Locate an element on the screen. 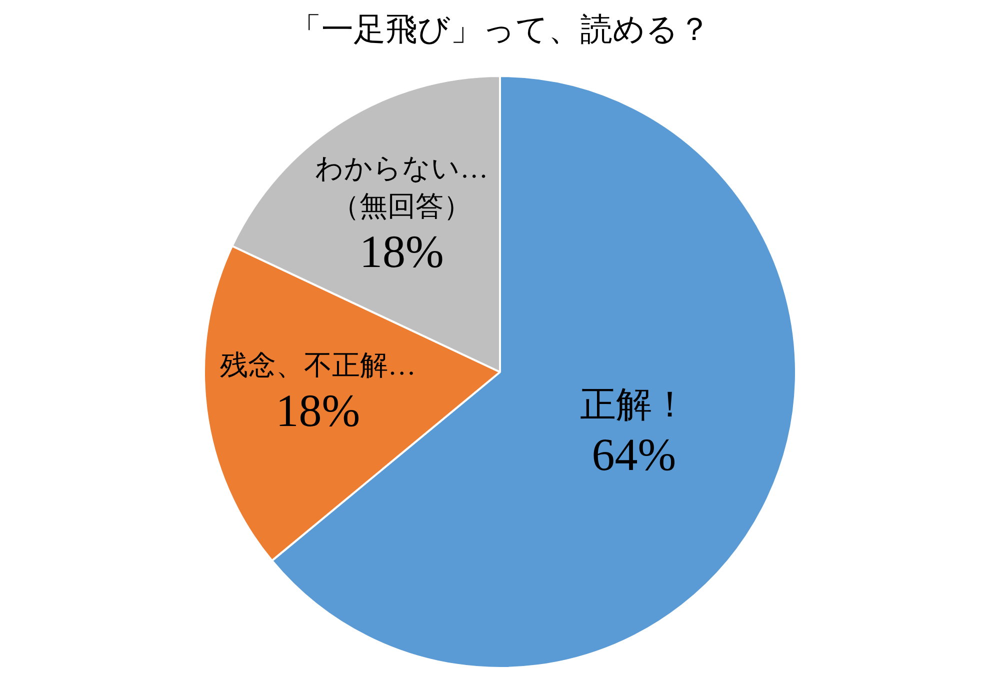 This screenshot has height=677, width=1000. chart-title: 「一足飛び」って、読める？ is located at coordinates (500, 29).